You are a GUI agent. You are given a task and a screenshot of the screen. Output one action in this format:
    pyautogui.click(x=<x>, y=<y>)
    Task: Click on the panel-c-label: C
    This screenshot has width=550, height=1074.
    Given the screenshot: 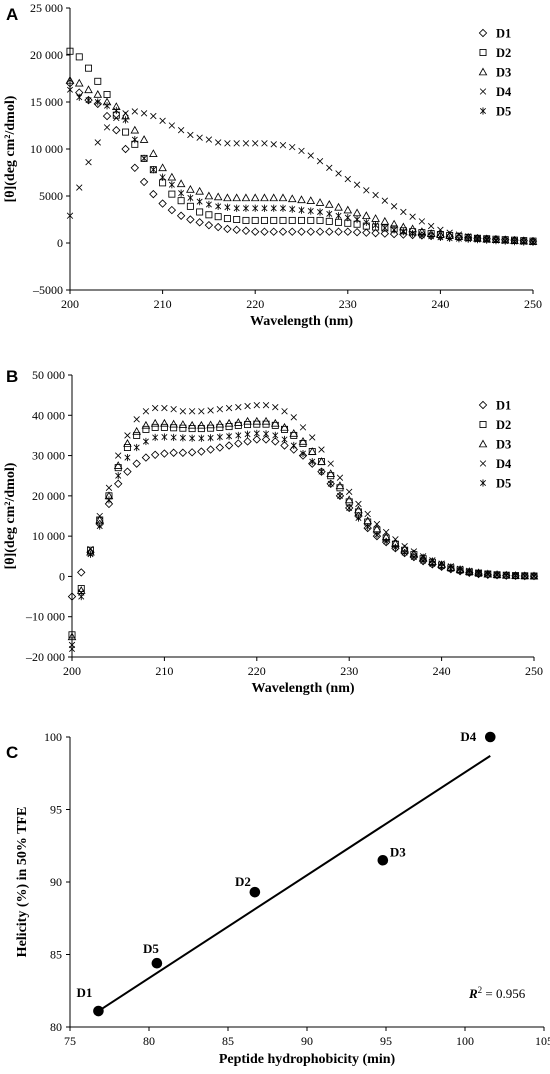 What is the action you would take?
    pyautogui.click(x=12, y=752)
    